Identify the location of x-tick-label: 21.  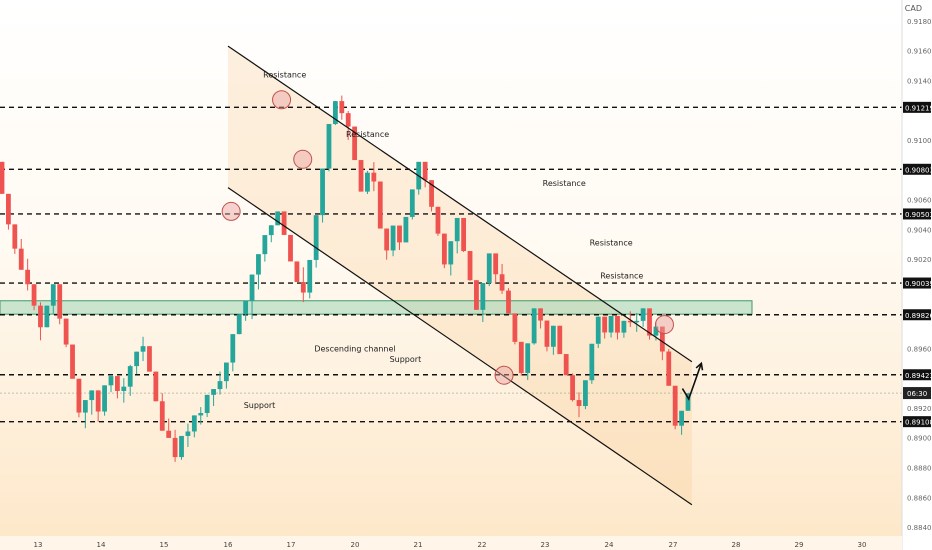
(418, 545).